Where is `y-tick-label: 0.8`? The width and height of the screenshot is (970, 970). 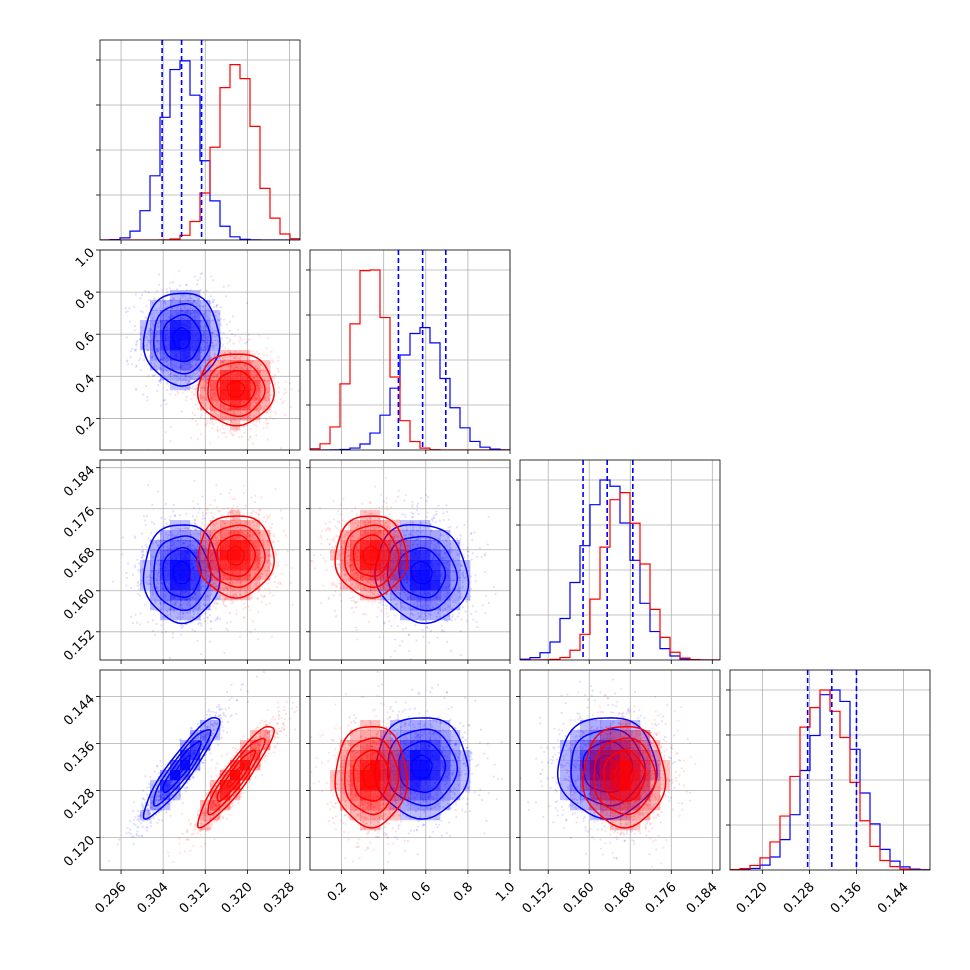
y-tick-label: 0.8 is located at coordinates (85, 300).